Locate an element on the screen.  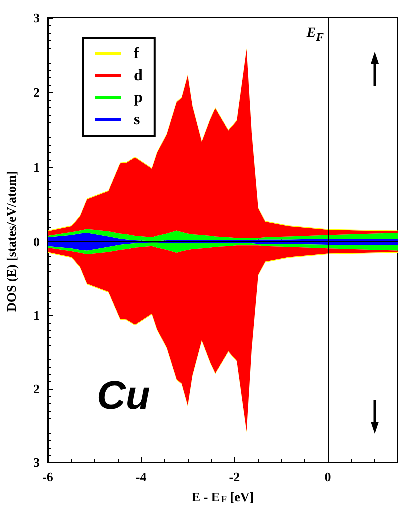
y-tick-label: 0 is located at coordinates (37, 242).